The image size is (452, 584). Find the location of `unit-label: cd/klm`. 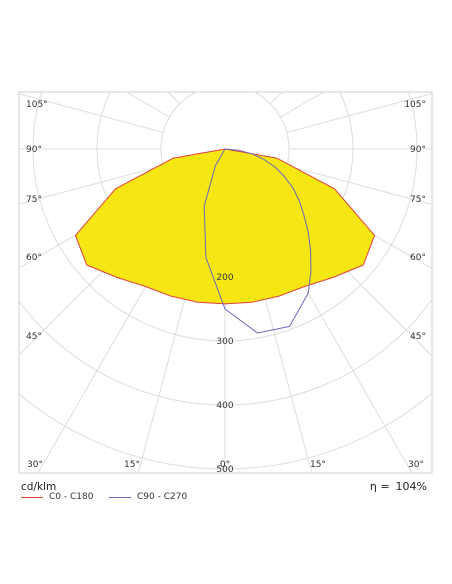

unit-label: cd/klm is located at coordinates (39, 487).